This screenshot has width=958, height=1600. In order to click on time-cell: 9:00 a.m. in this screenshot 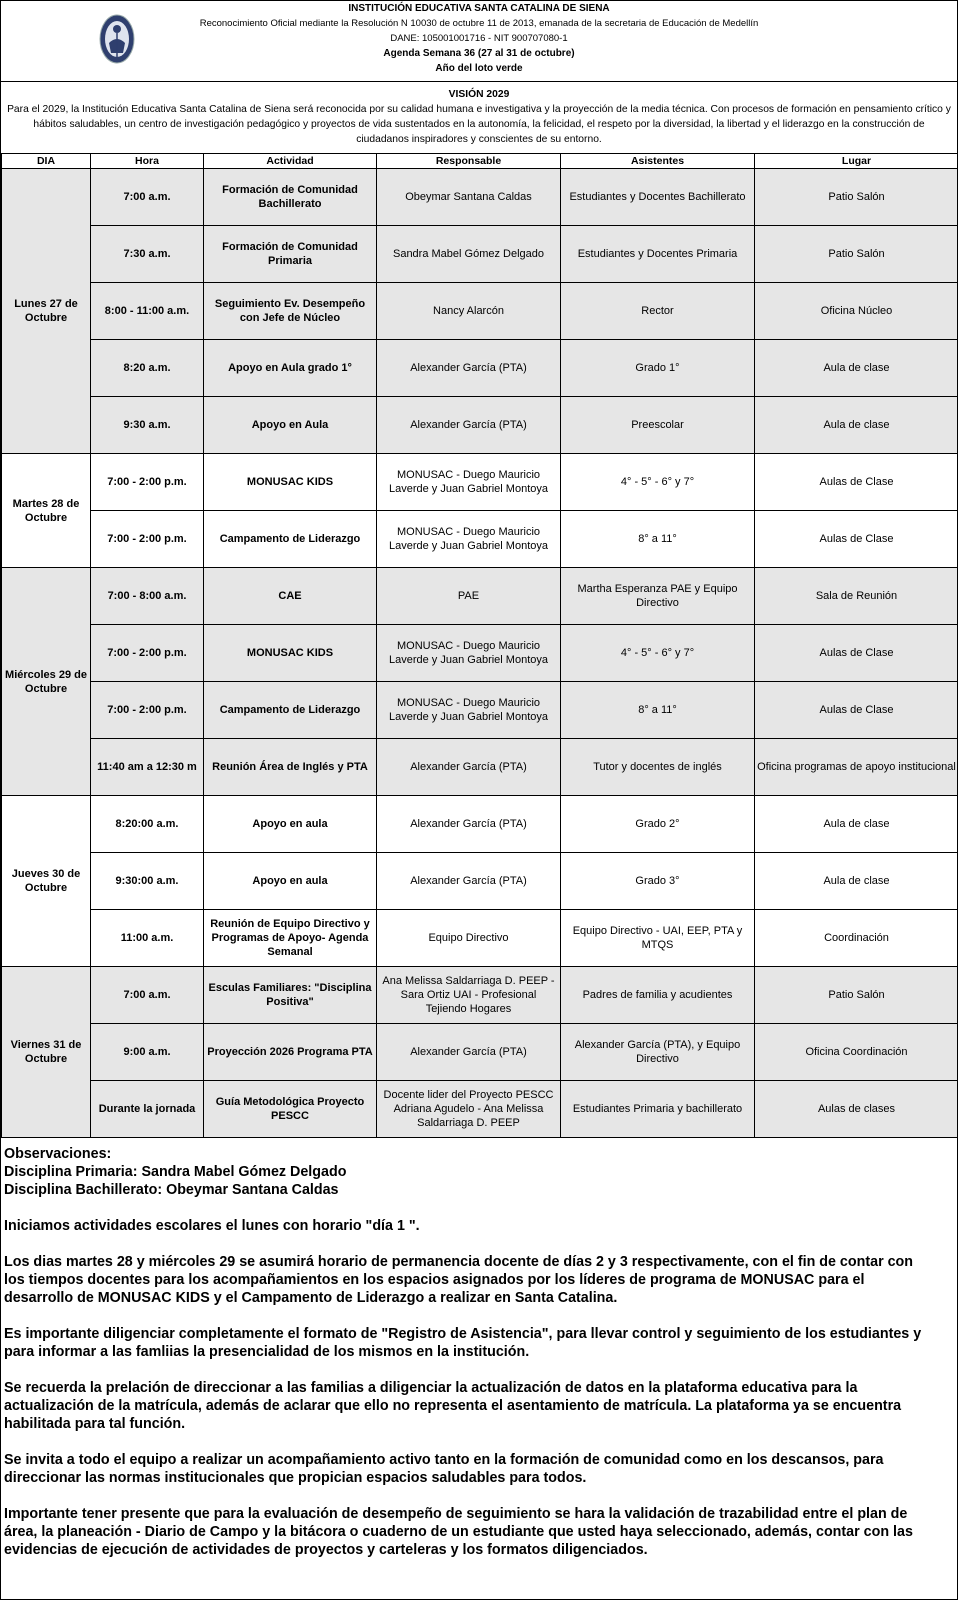, I will do `click(147, 1052)`.